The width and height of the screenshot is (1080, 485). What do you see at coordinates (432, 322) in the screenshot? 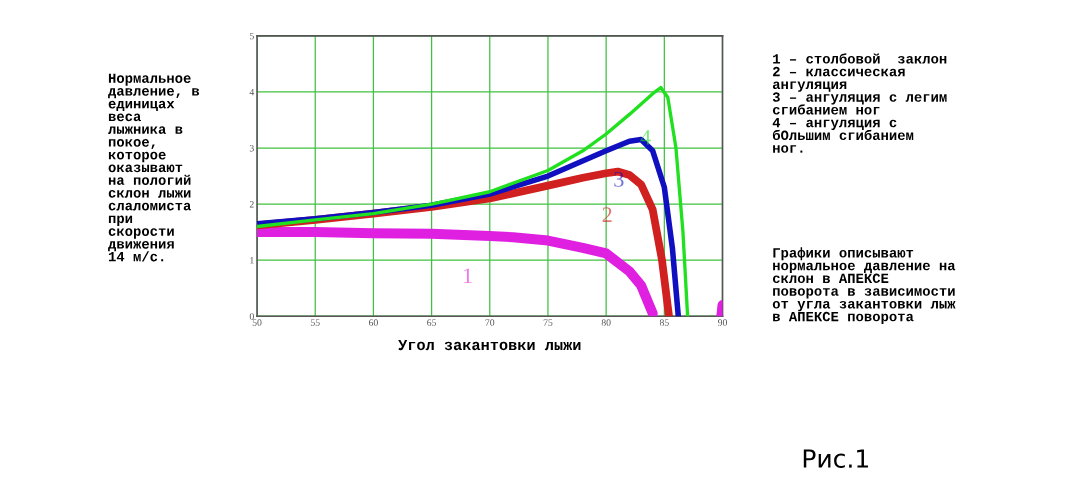
I see `x-tick-label: 65` at bounding box center [432, 322].